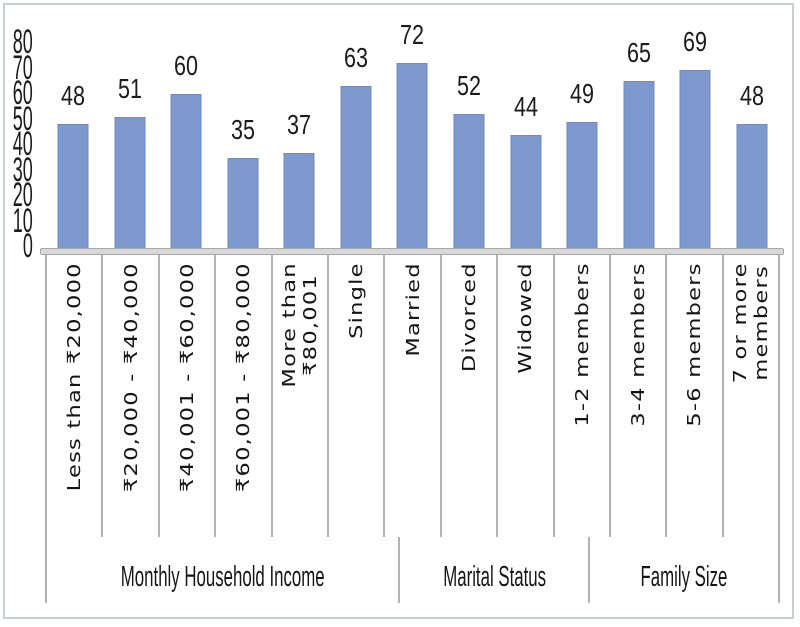  Describe the element at coordinates (750, 323) in the screenshot. I see `category-label: 7 or more members` at that location.